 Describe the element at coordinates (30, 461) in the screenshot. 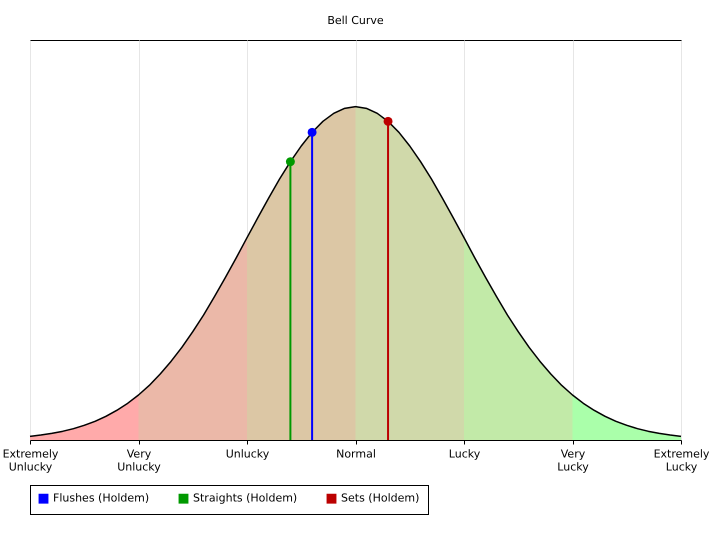

I see `x-tick-label: Extremely Unlucky` at that location.